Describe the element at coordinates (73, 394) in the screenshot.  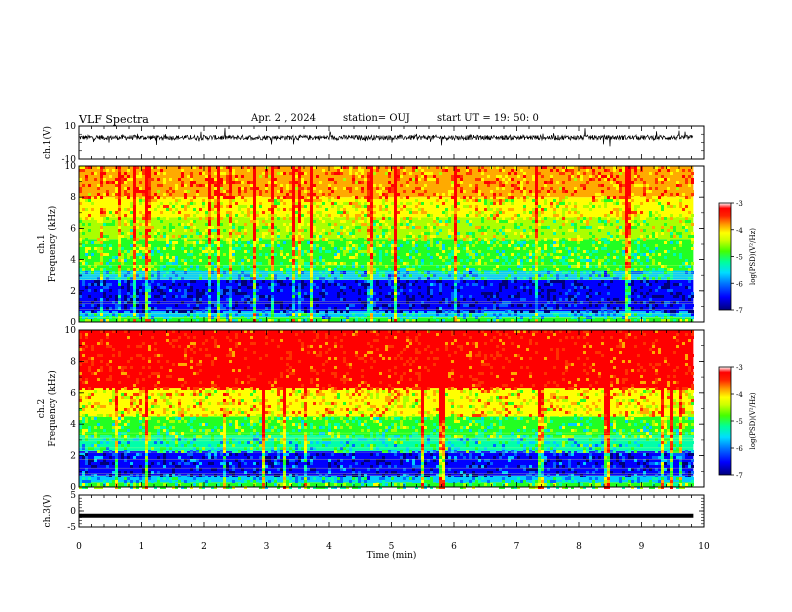
I see `ch2-spectrogram-ytick-label: 6` at that location.